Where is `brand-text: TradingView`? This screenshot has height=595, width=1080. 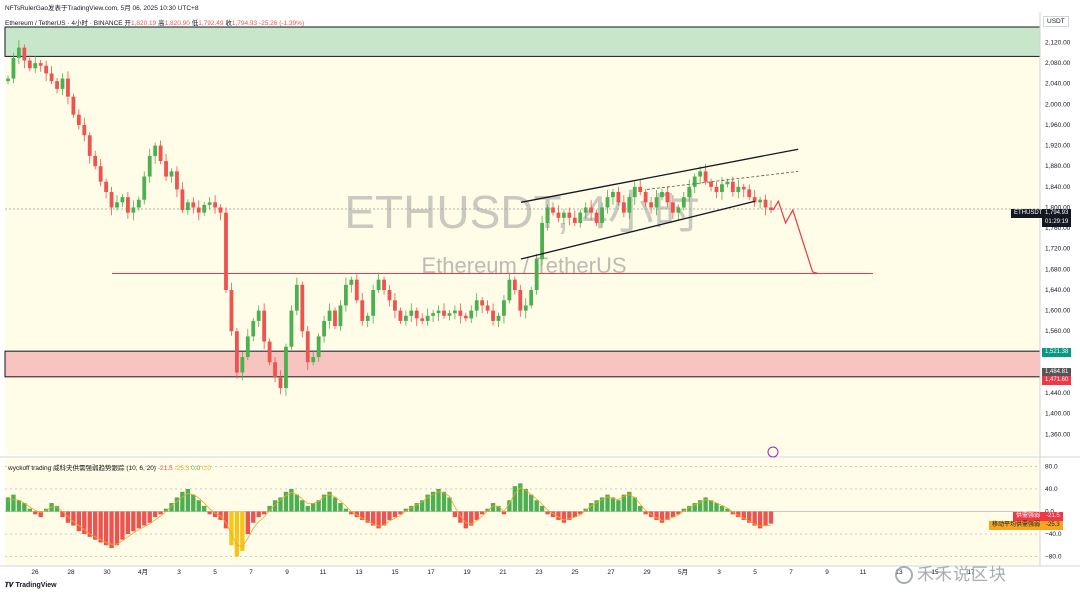
brand-text: TradingView is located at coordinates (36, 585).